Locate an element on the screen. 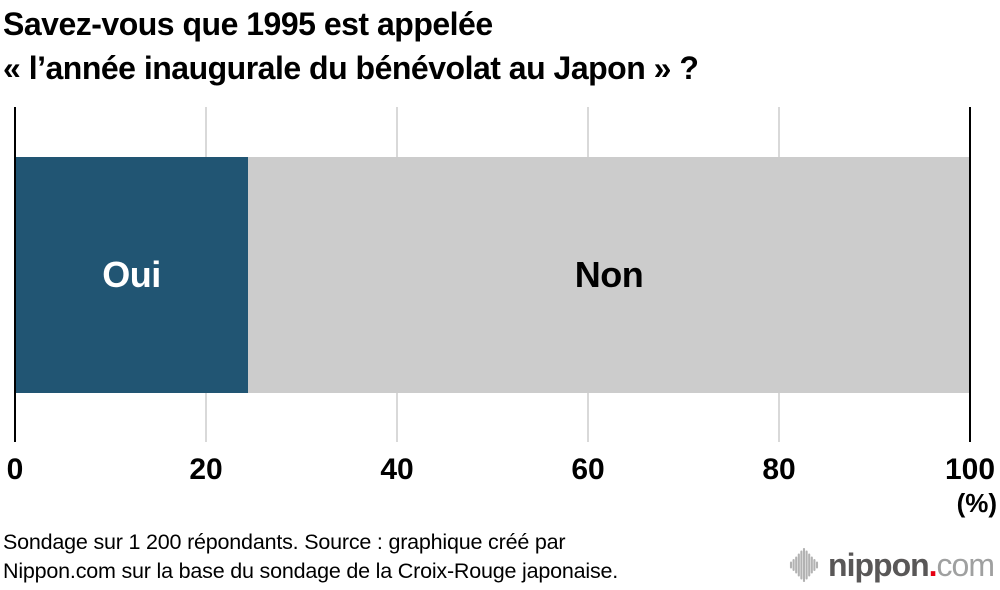 This screenshot has height=590, width=1000. x-tick-label-20: 20 is located at coordinates (206, 469).